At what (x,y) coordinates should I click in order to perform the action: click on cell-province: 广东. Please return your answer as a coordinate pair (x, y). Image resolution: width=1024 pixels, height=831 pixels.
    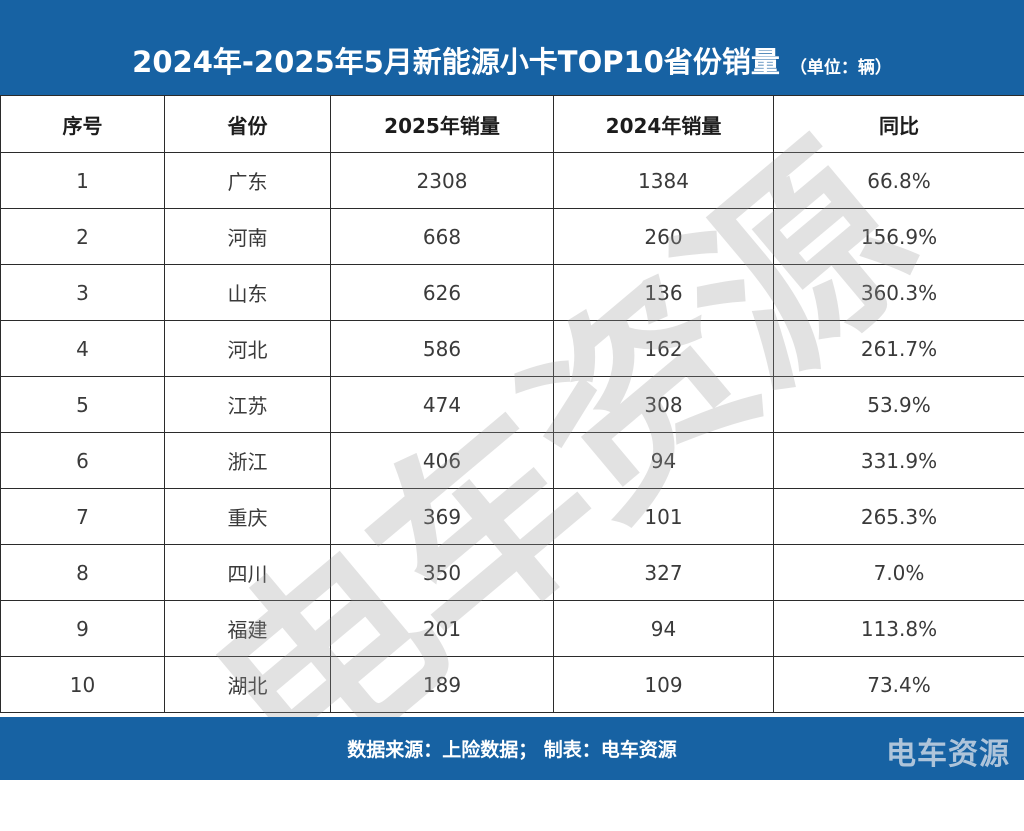
    Looking at the image, I should click on (248, 181).